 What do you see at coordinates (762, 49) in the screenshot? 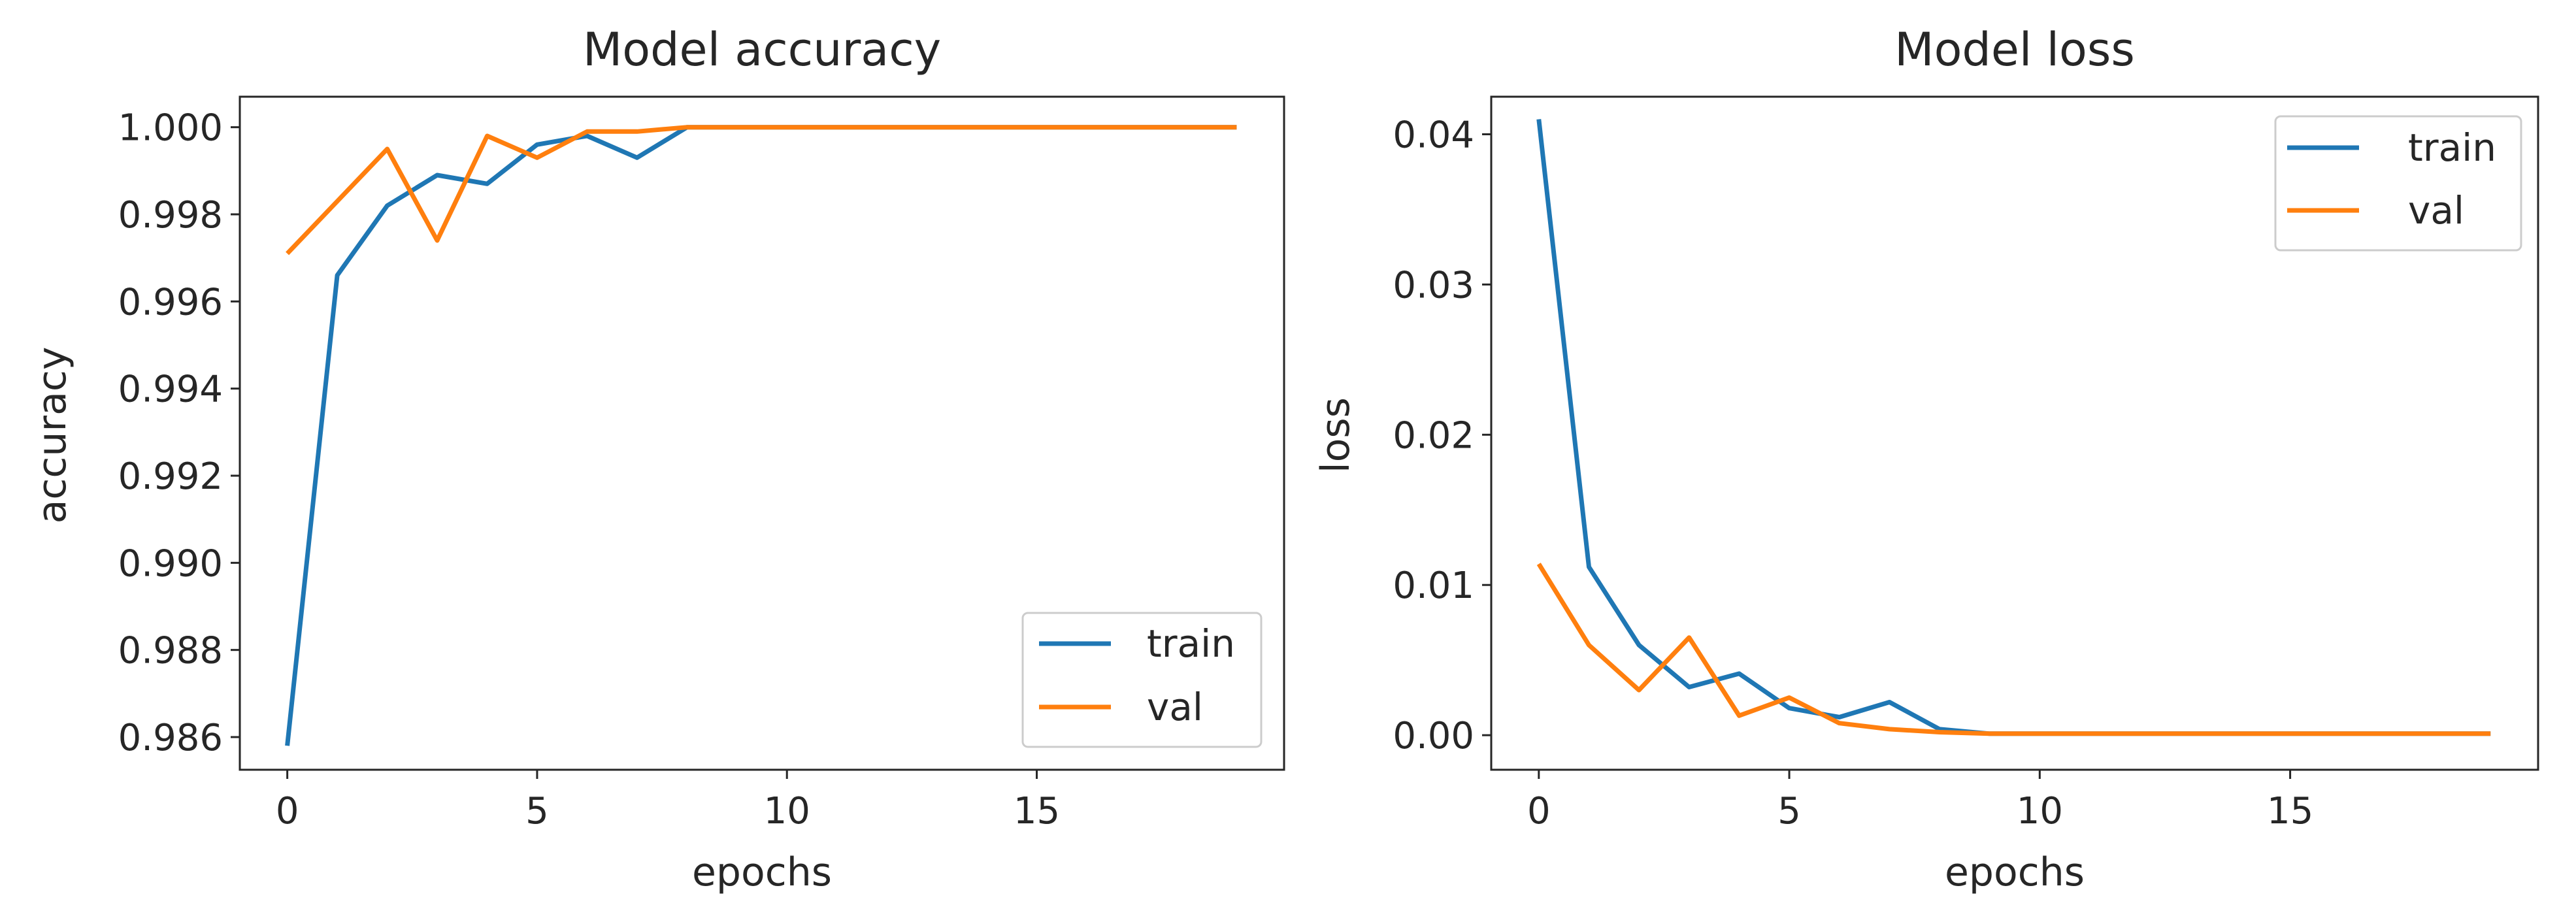
I see `accuracy-chart-title: Model accuracy` at bounding box center [762, 49].